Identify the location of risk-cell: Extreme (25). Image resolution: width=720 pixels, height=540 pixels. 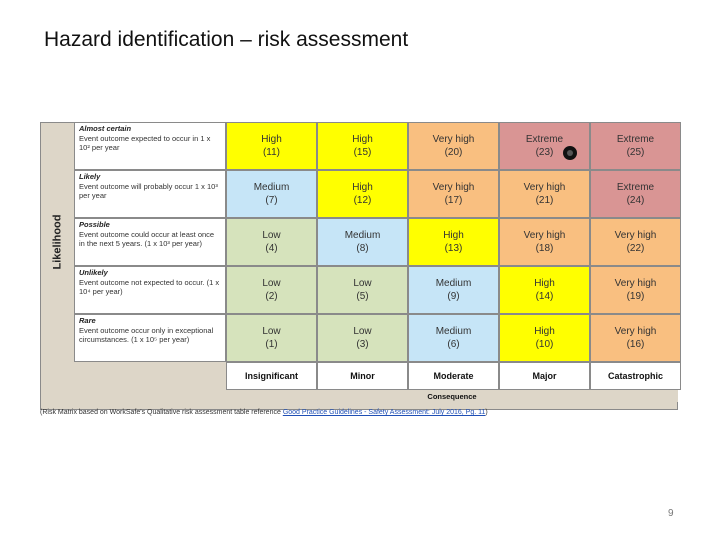
(635, 146).